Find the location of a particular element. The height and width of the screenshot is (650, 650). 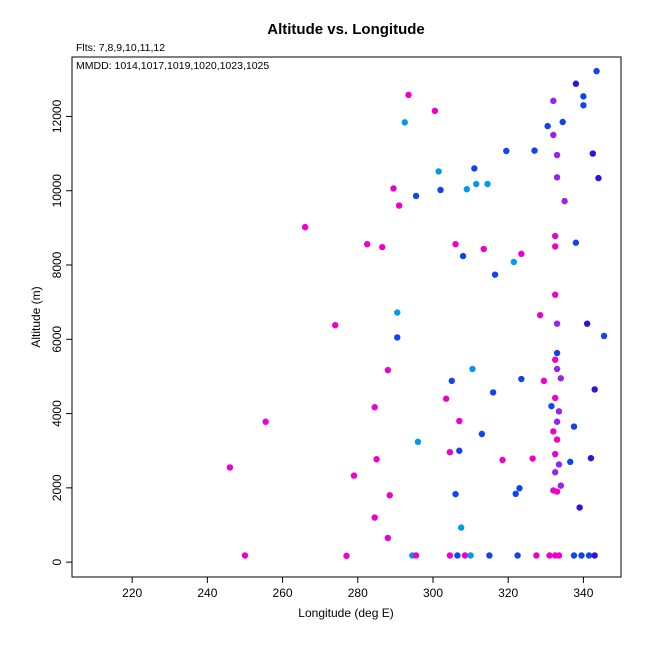

y-axis: 0 2000 4000 6000 8000 10000 12000 is located at coordinates (61, 332).